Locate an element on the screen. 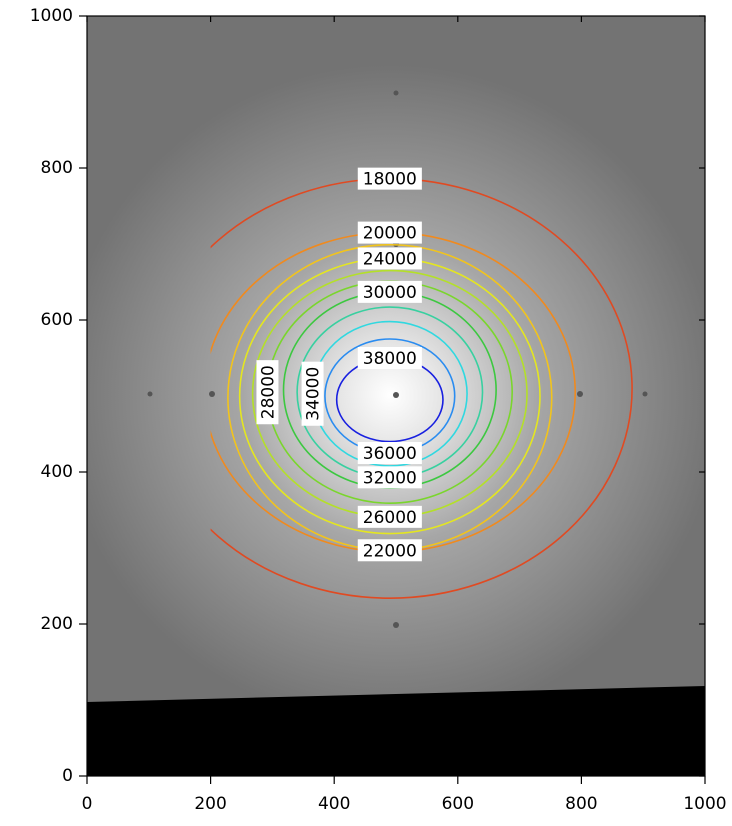 The width and height of the screenshot is (732, 826). contour-label-text: 36000 is located at coordinates (390, 454).